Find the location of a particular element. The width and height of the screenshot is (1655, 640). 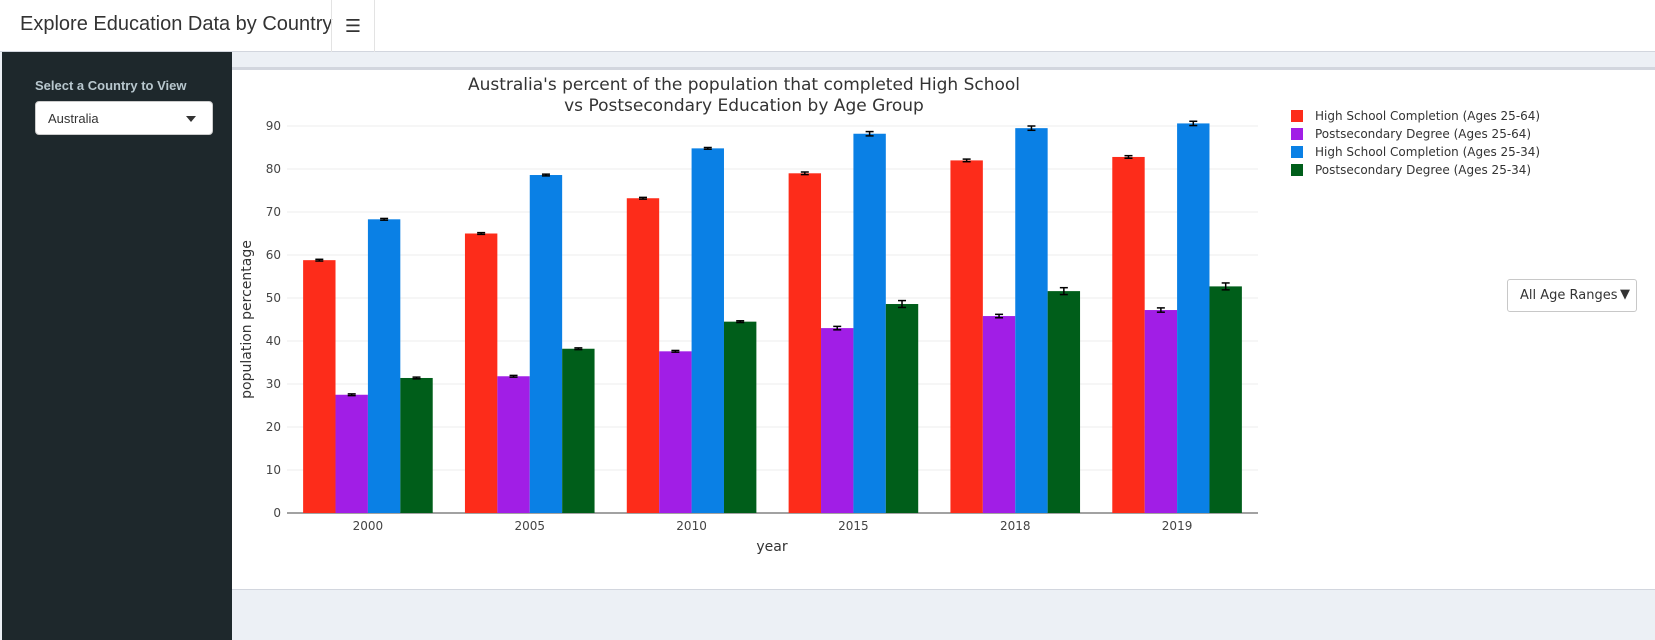

y-tick-label: 0 is located at coordinates (277, 513).